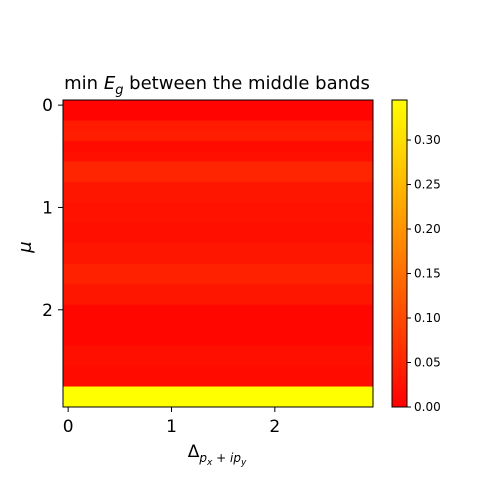 This screenshot has height=500, width=500. What do you see at coordinates (427, 363) in the screenshot?
I see `colorbar-tick-label: 0.05` at bounding box center [427, 363].